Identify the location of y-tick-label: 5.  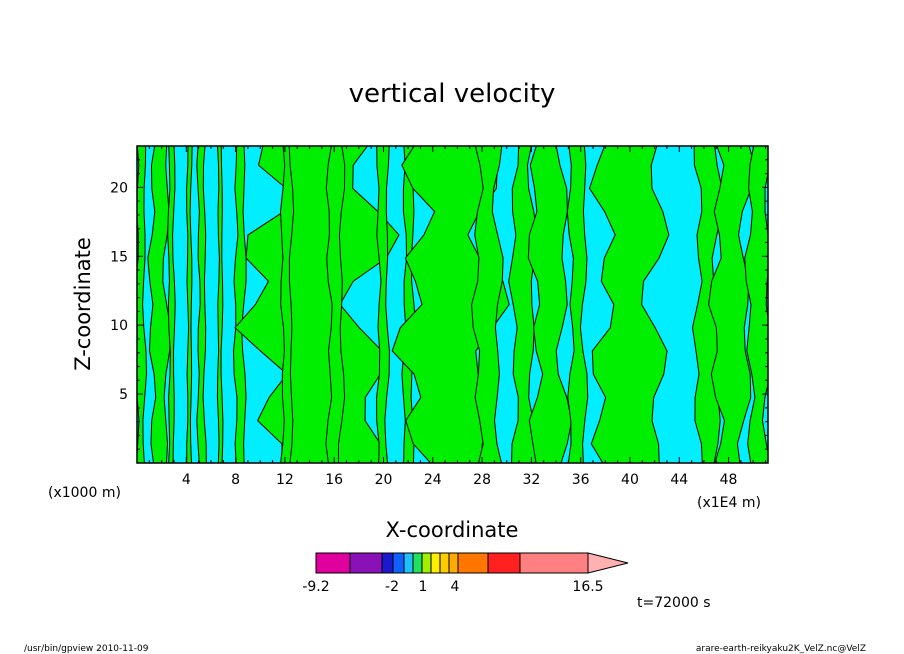
(123, 395).